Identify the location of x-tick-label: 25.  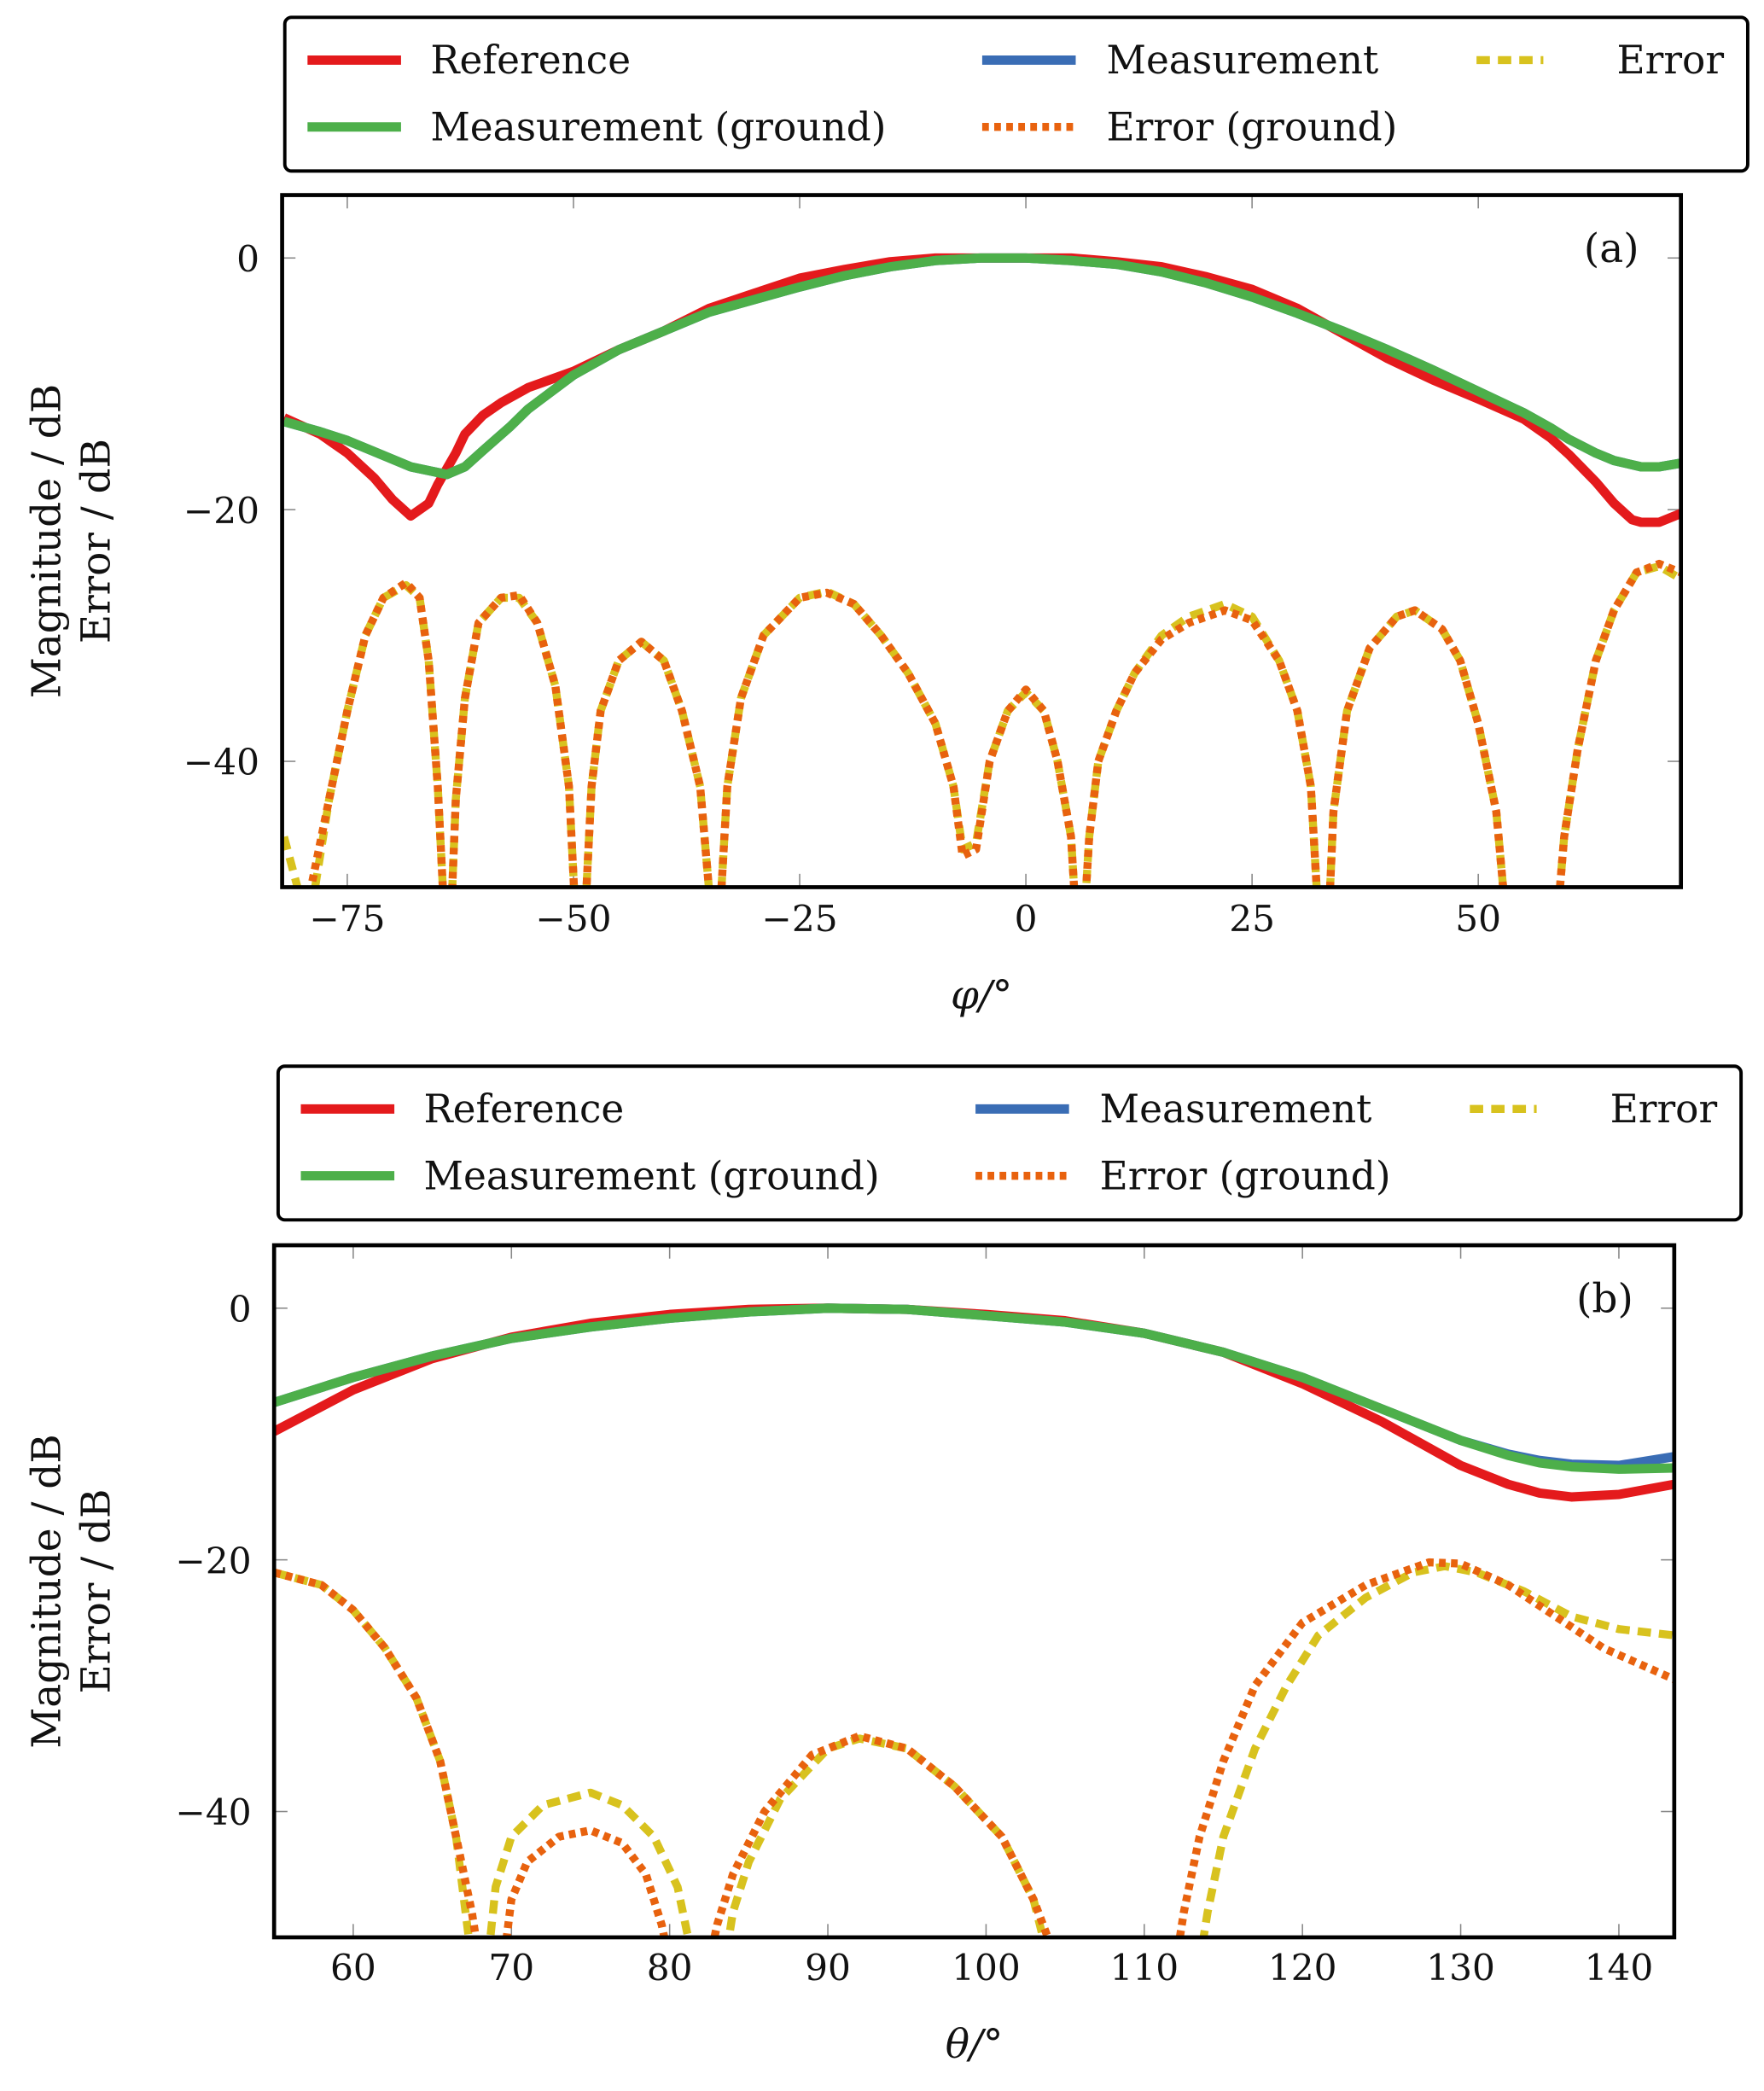
(1252, 919).